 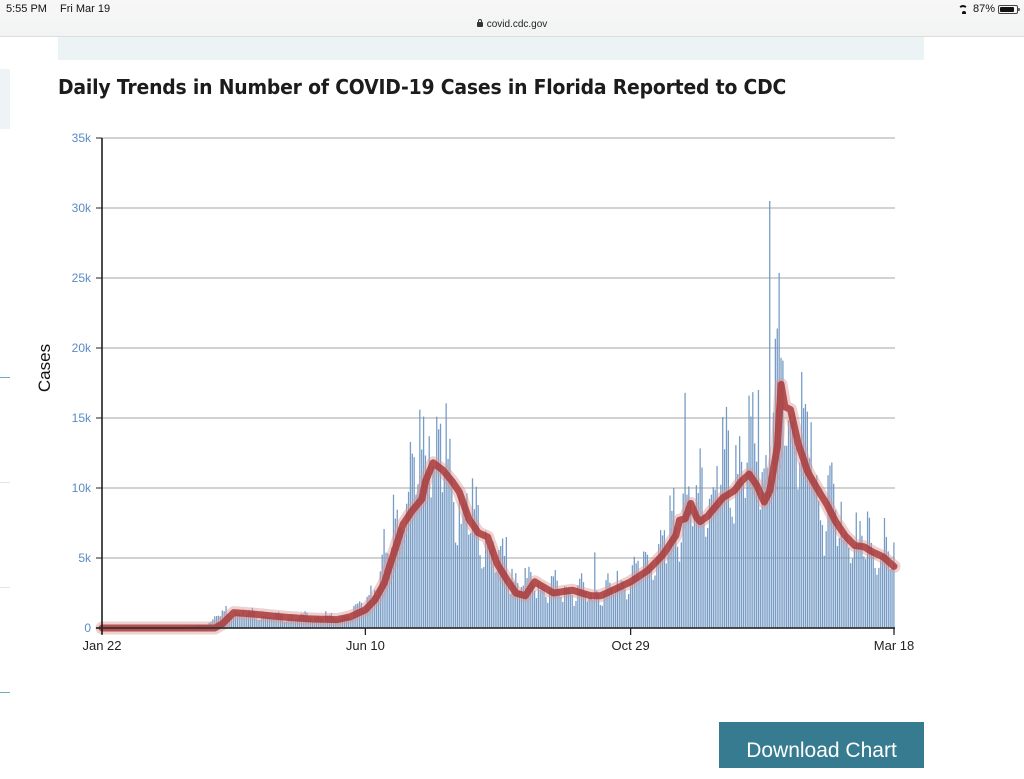 What do you see at coordinates (101, 645) in the screenshot?
I see `x-tick-label: Jan 22` at bounding box center [101, 645].